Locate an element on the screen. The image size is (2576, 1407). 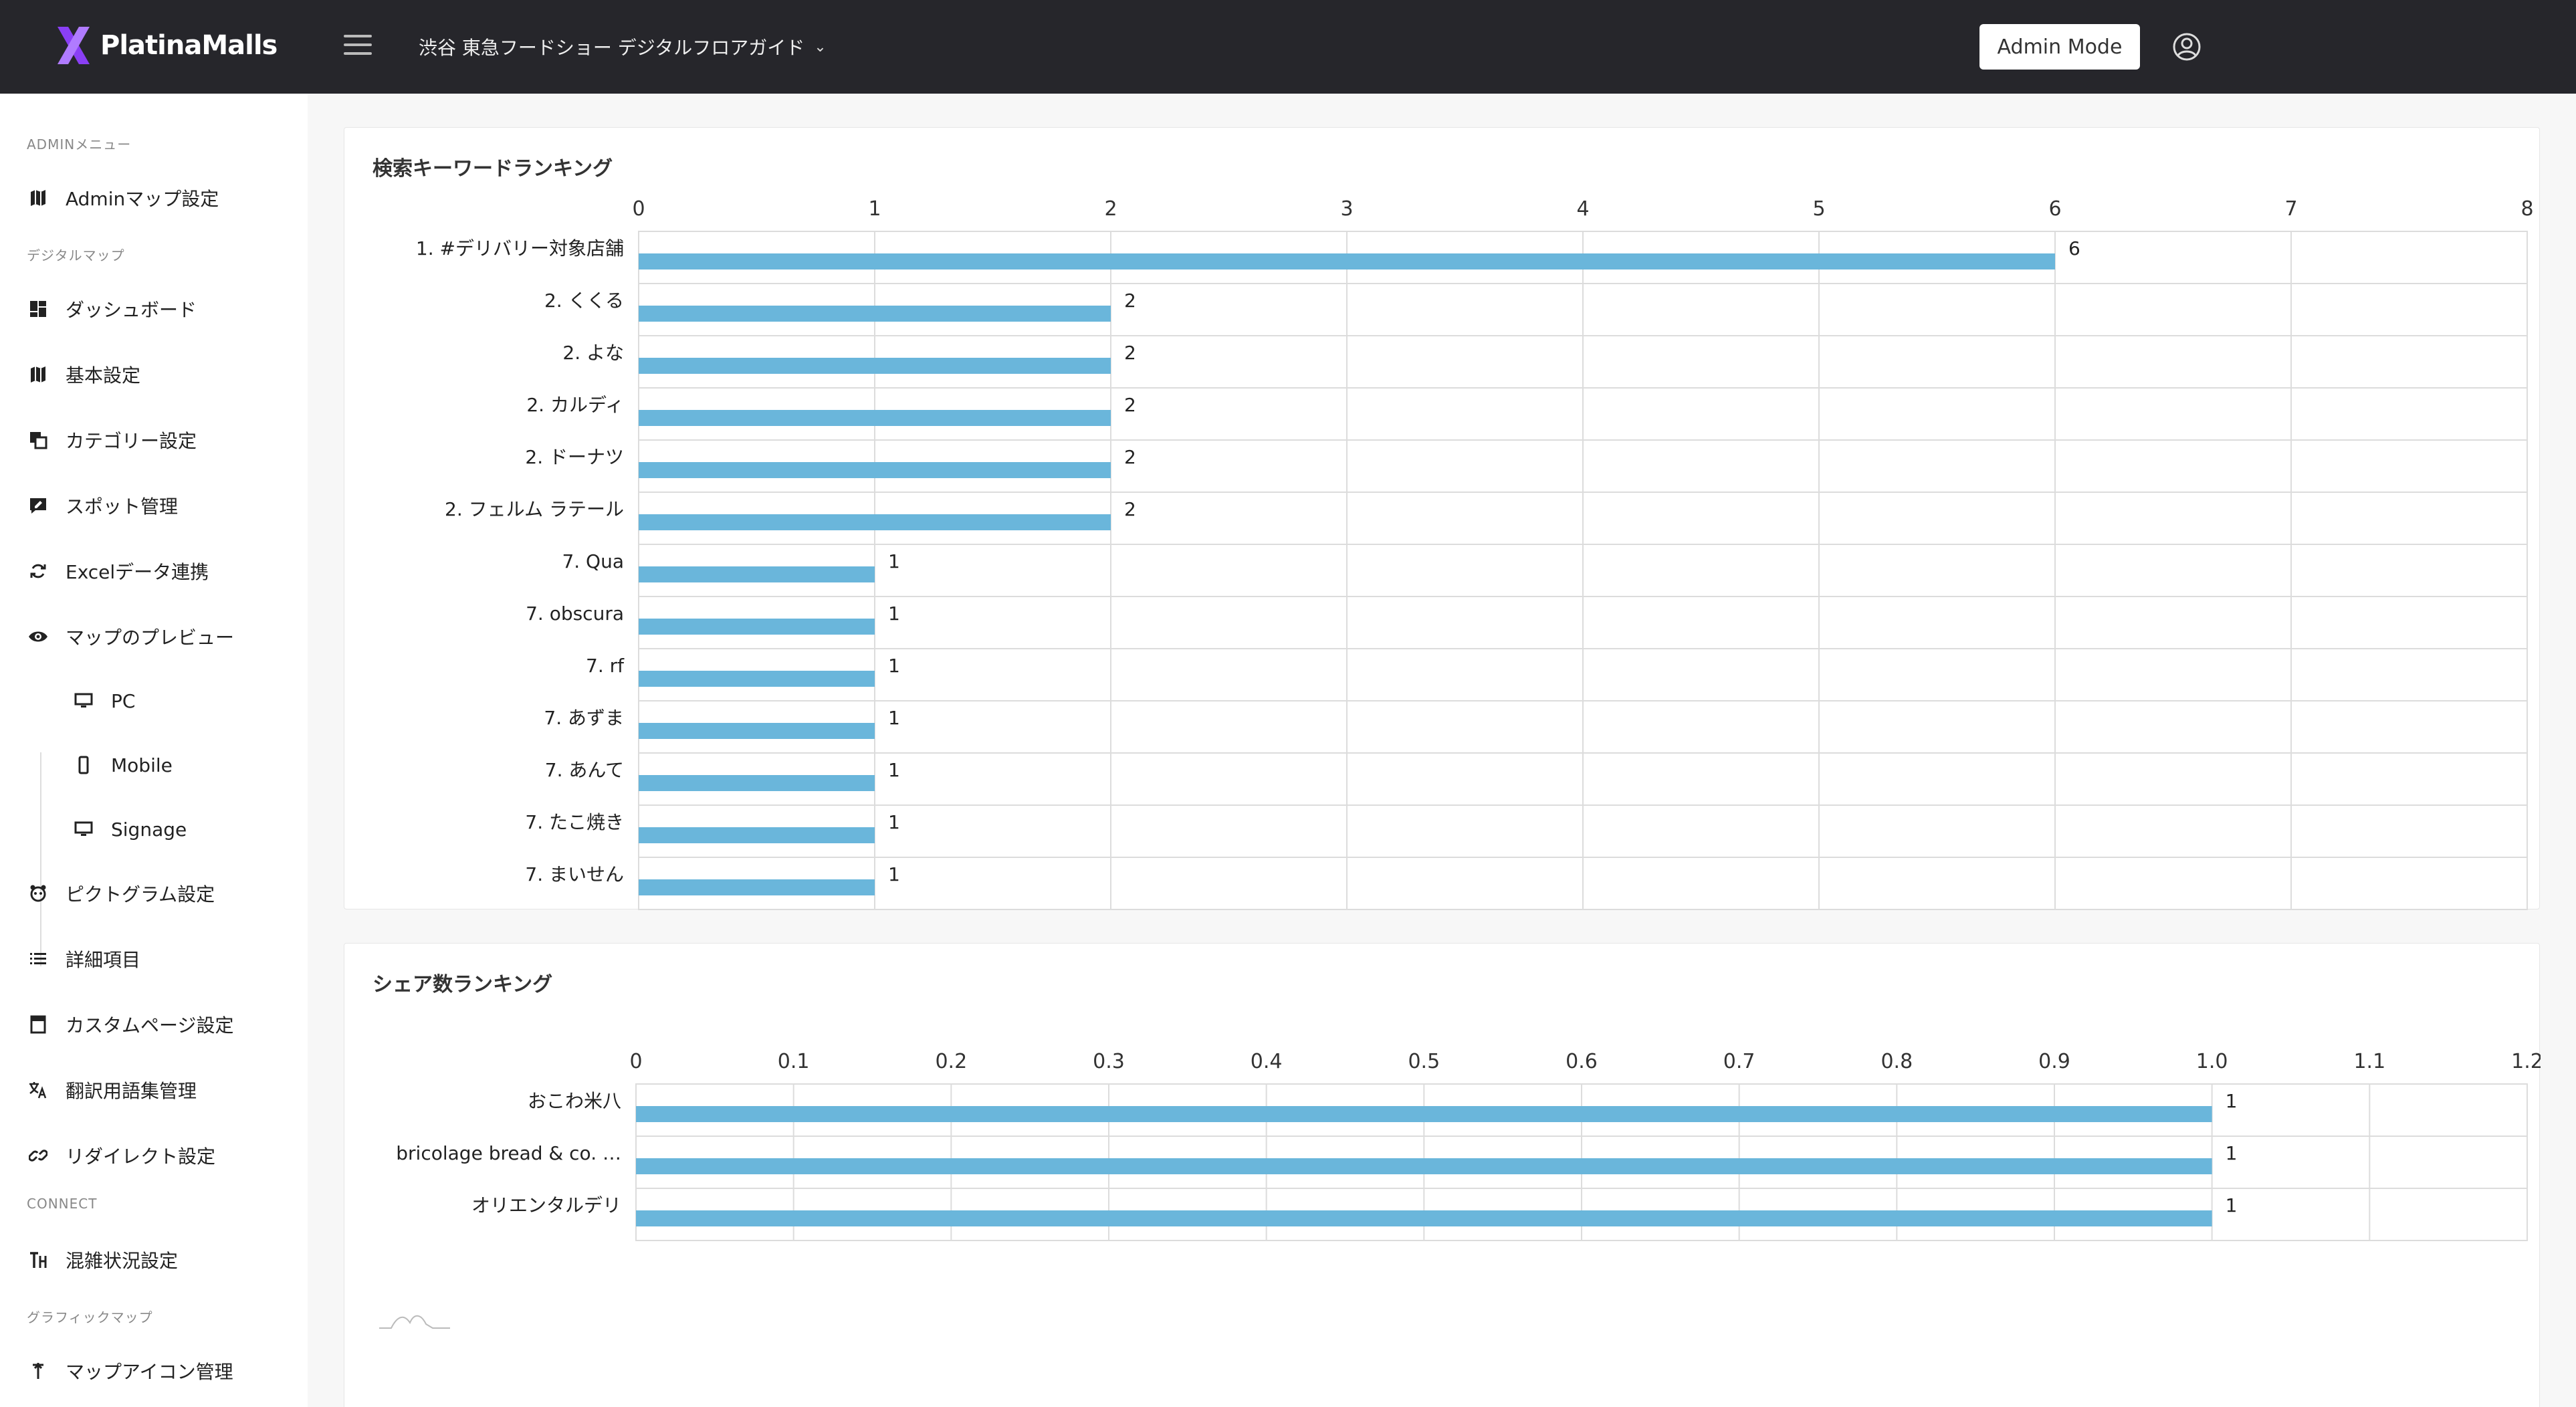
x-tick-label: 0.2 is located at coordinates (951, 1061).